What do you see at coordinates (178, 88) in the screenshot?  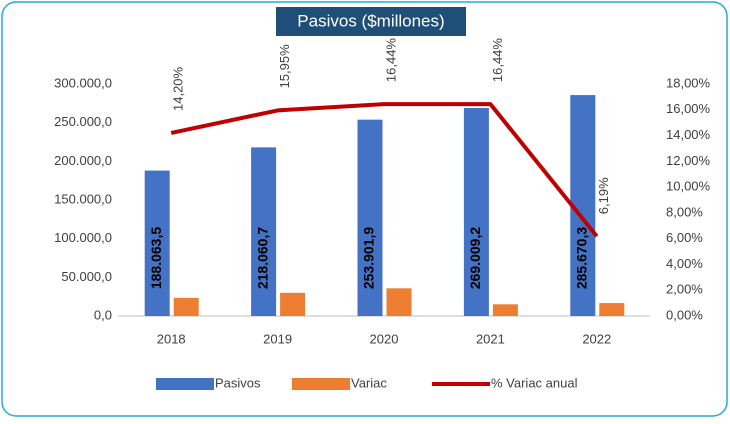 I see `line-value-label: 14,20%` at bounding box center [178, 88].